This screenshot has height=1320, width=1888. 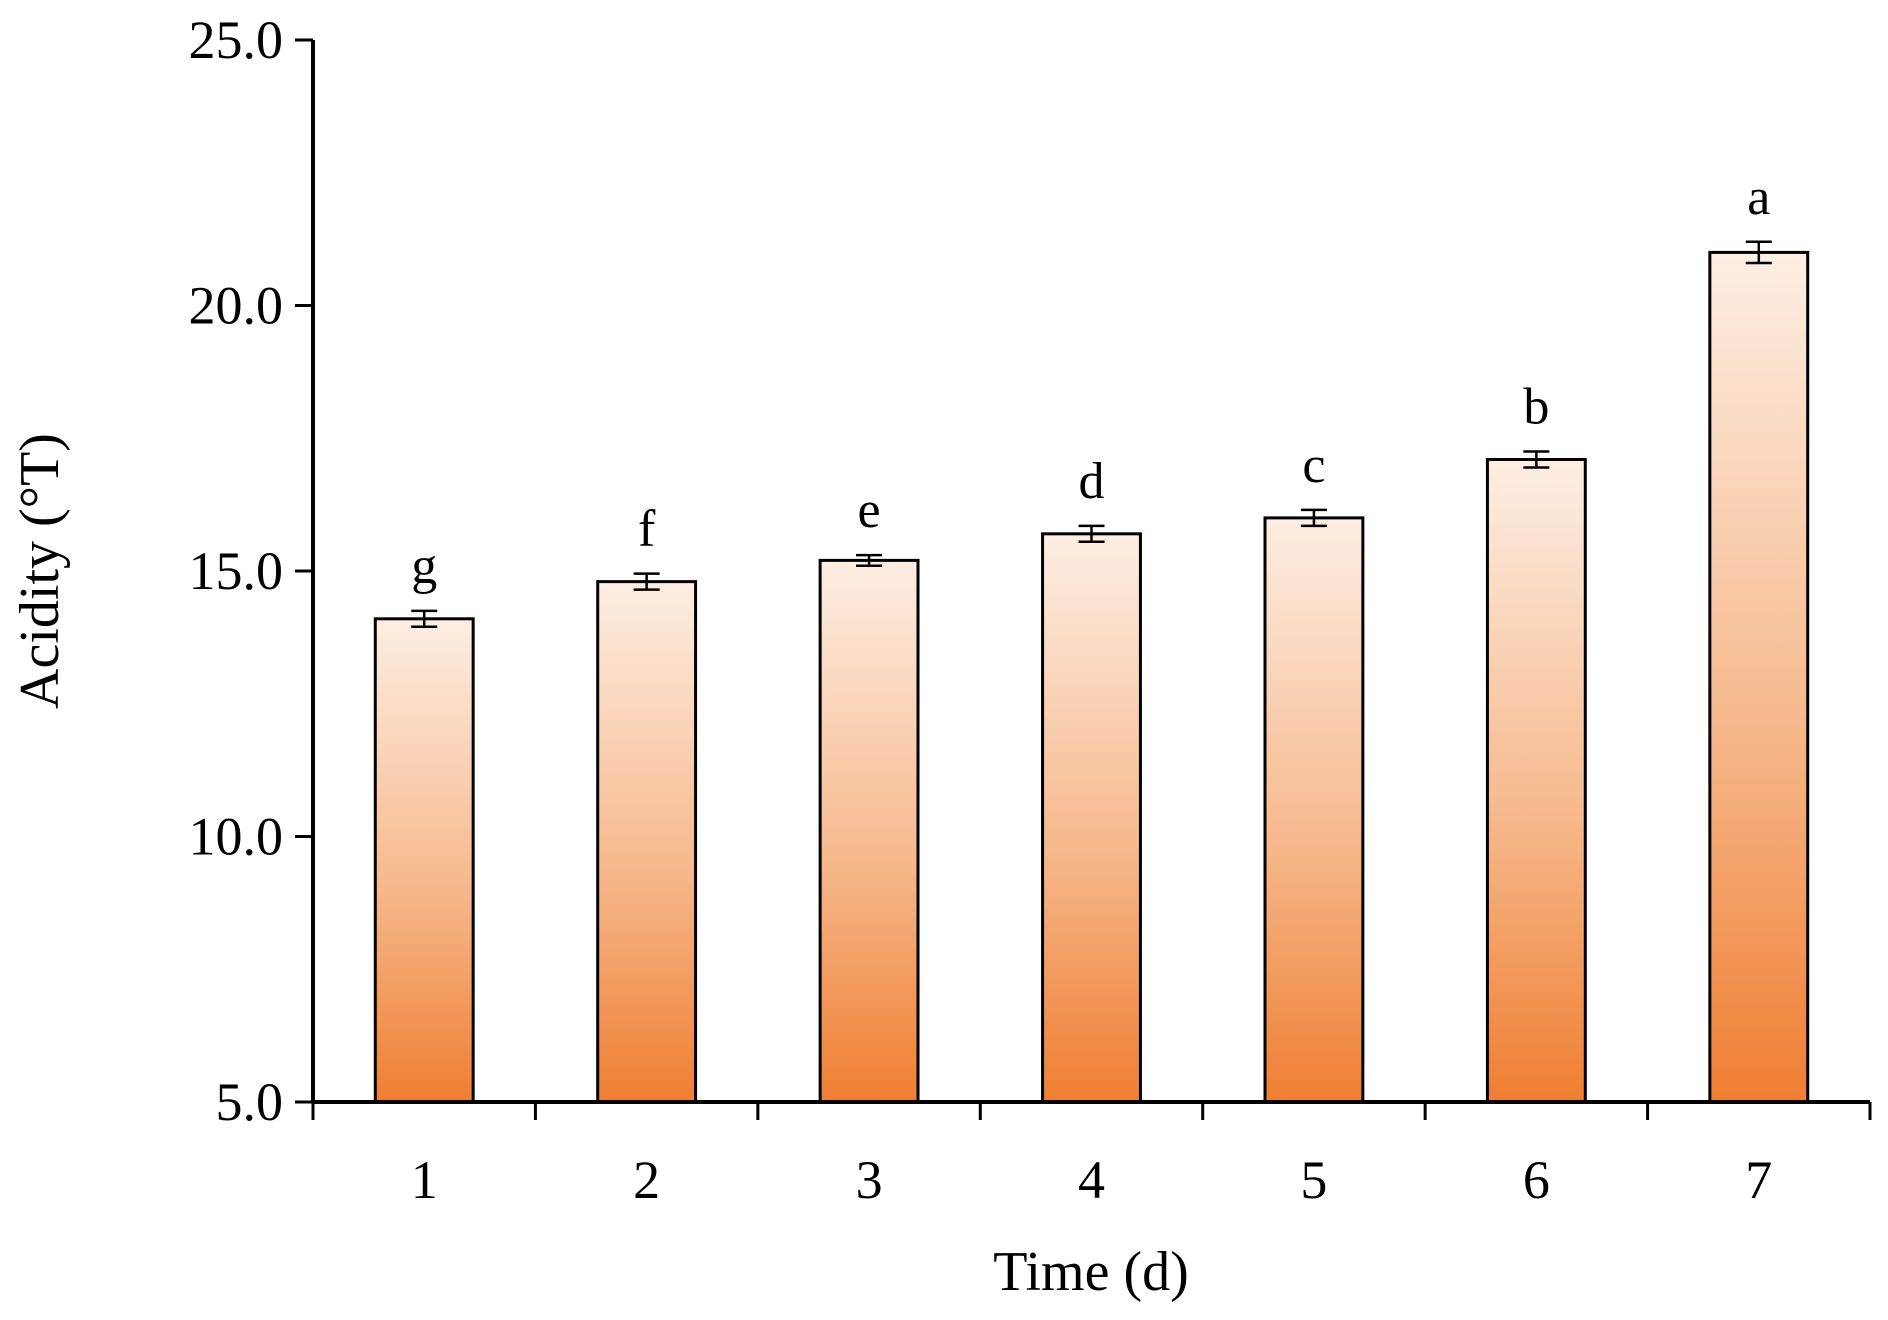 What do you see at coordinates (1313, 465) in the screenshot?
I see `significance-label-day-5: c` at bounding box center [1313, 465].